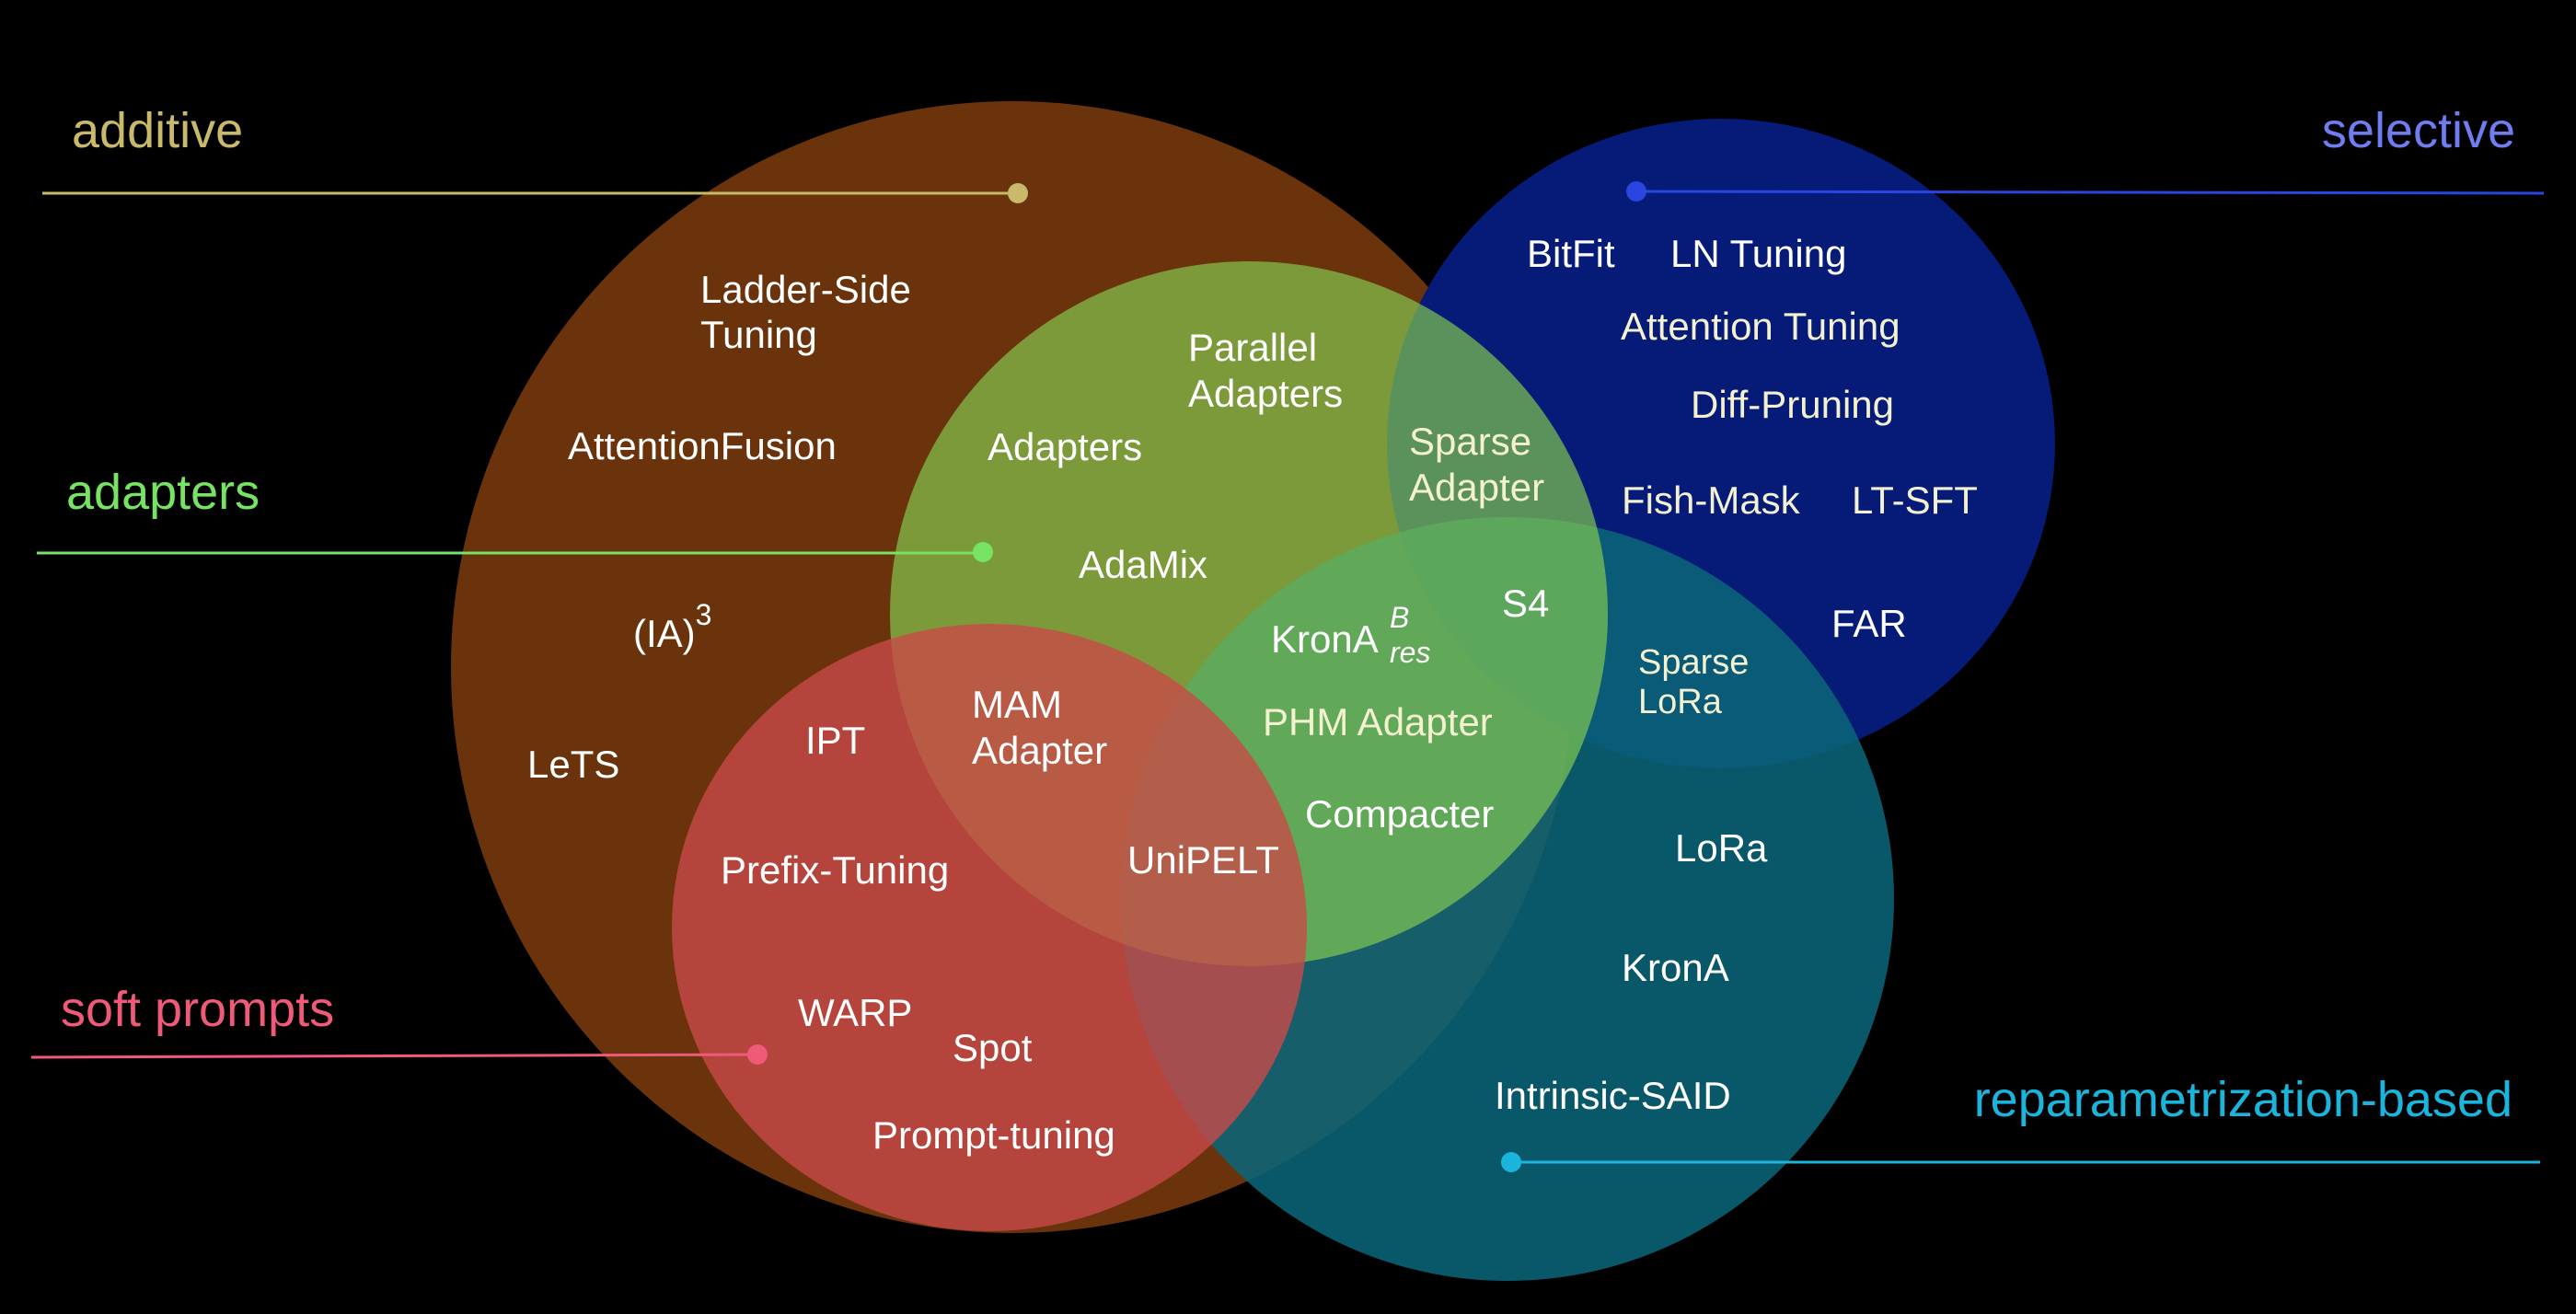  Describe the element at coordinates (1017, 704) in the screenshot. I see `method-mam-adapter-line1: MAM` at that location.